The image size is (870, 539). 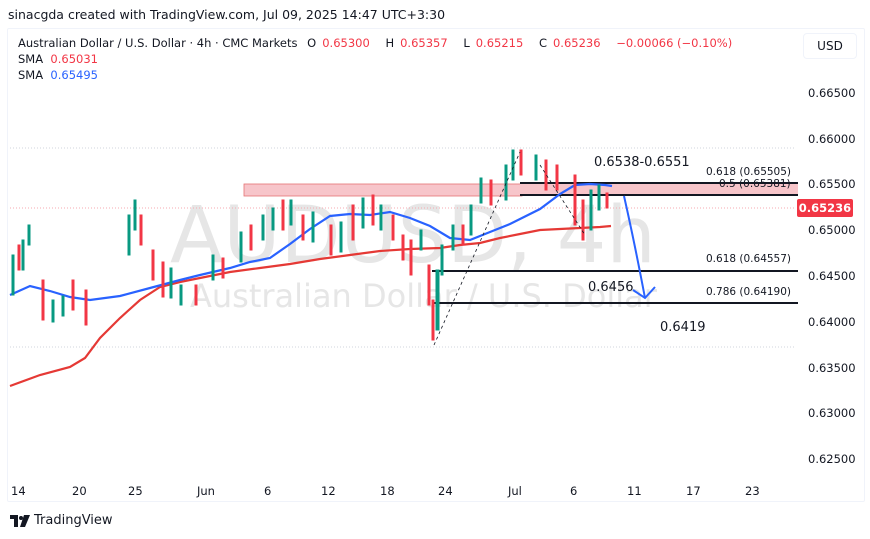 What do you see at coordinates (674, 43) in the screenshot?
I see `change-value: −0.00066 (−0.10%)` at bounding box center [674, 43].